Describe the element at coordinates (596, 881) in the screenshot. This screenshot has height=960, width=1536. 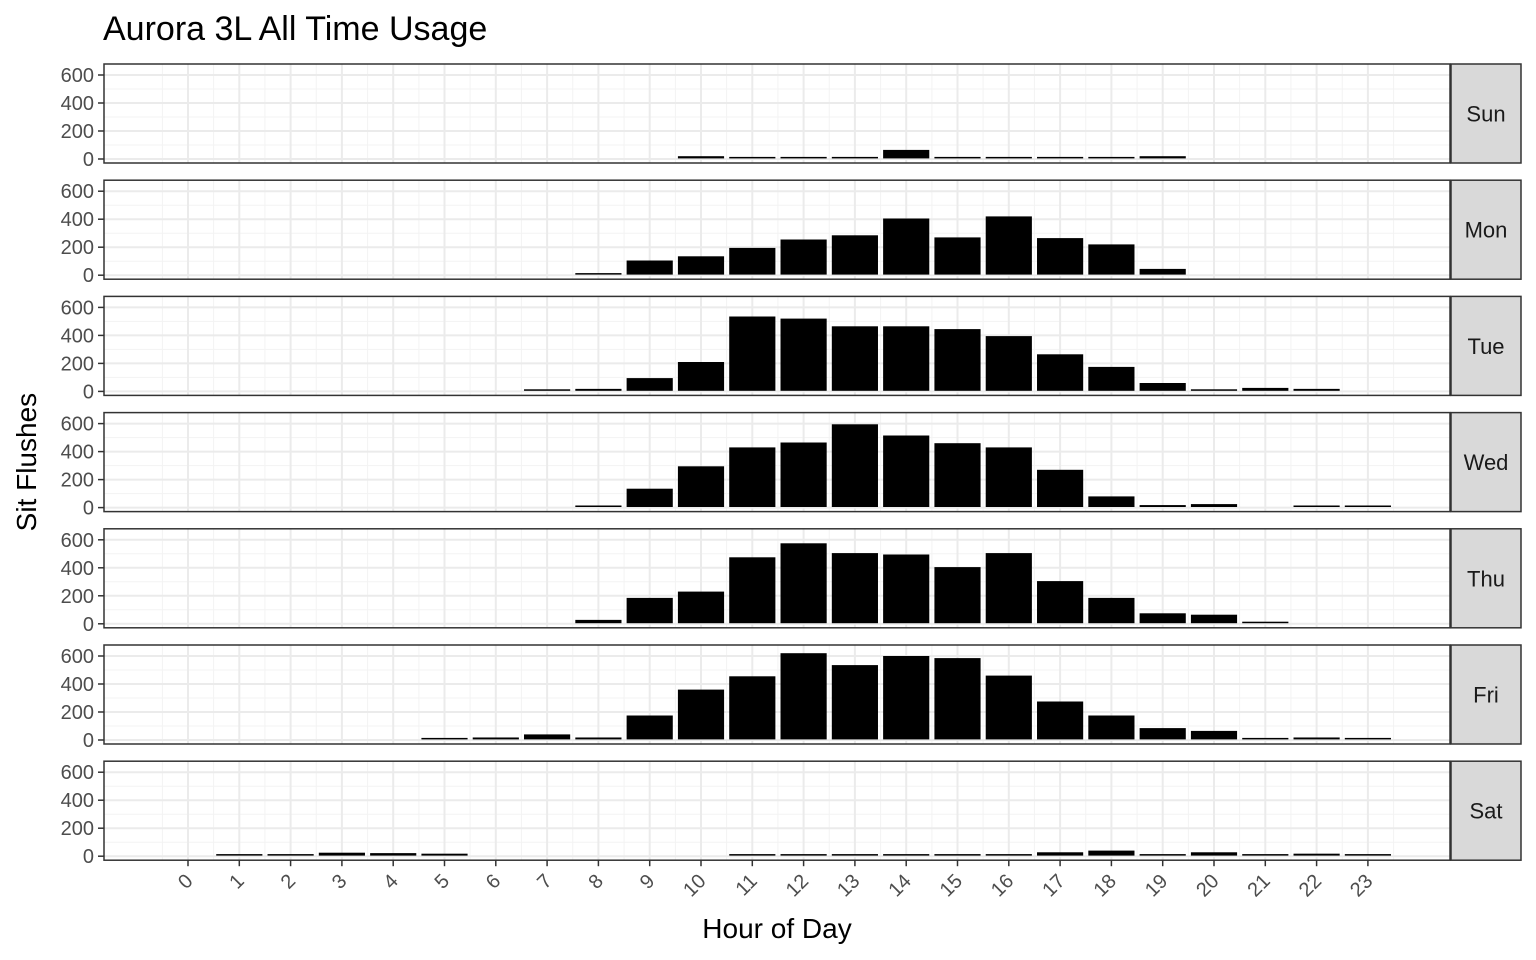
I see `x-tick-label: 8` at that location.